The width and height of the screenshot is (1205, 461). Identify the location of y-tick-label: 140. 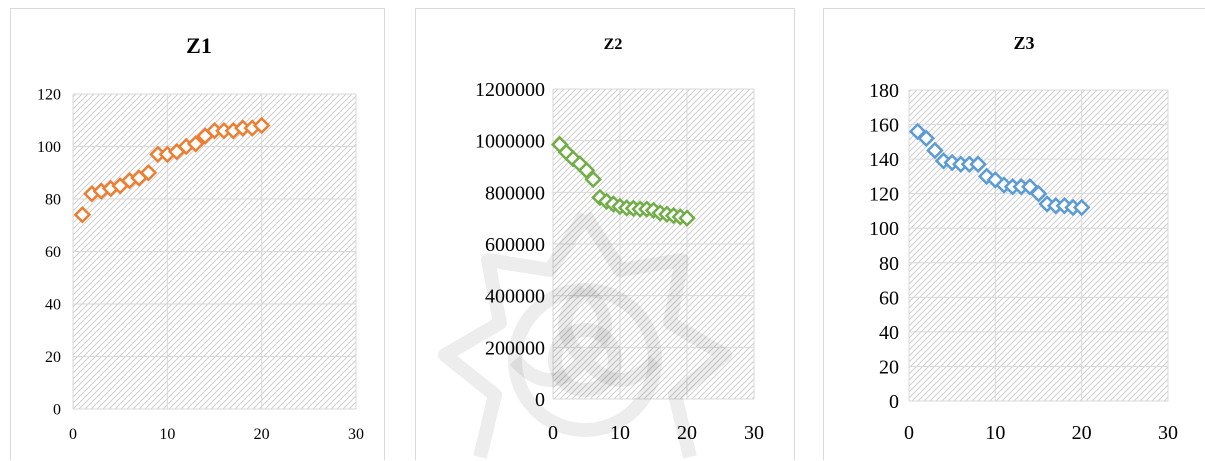
(884, 160).